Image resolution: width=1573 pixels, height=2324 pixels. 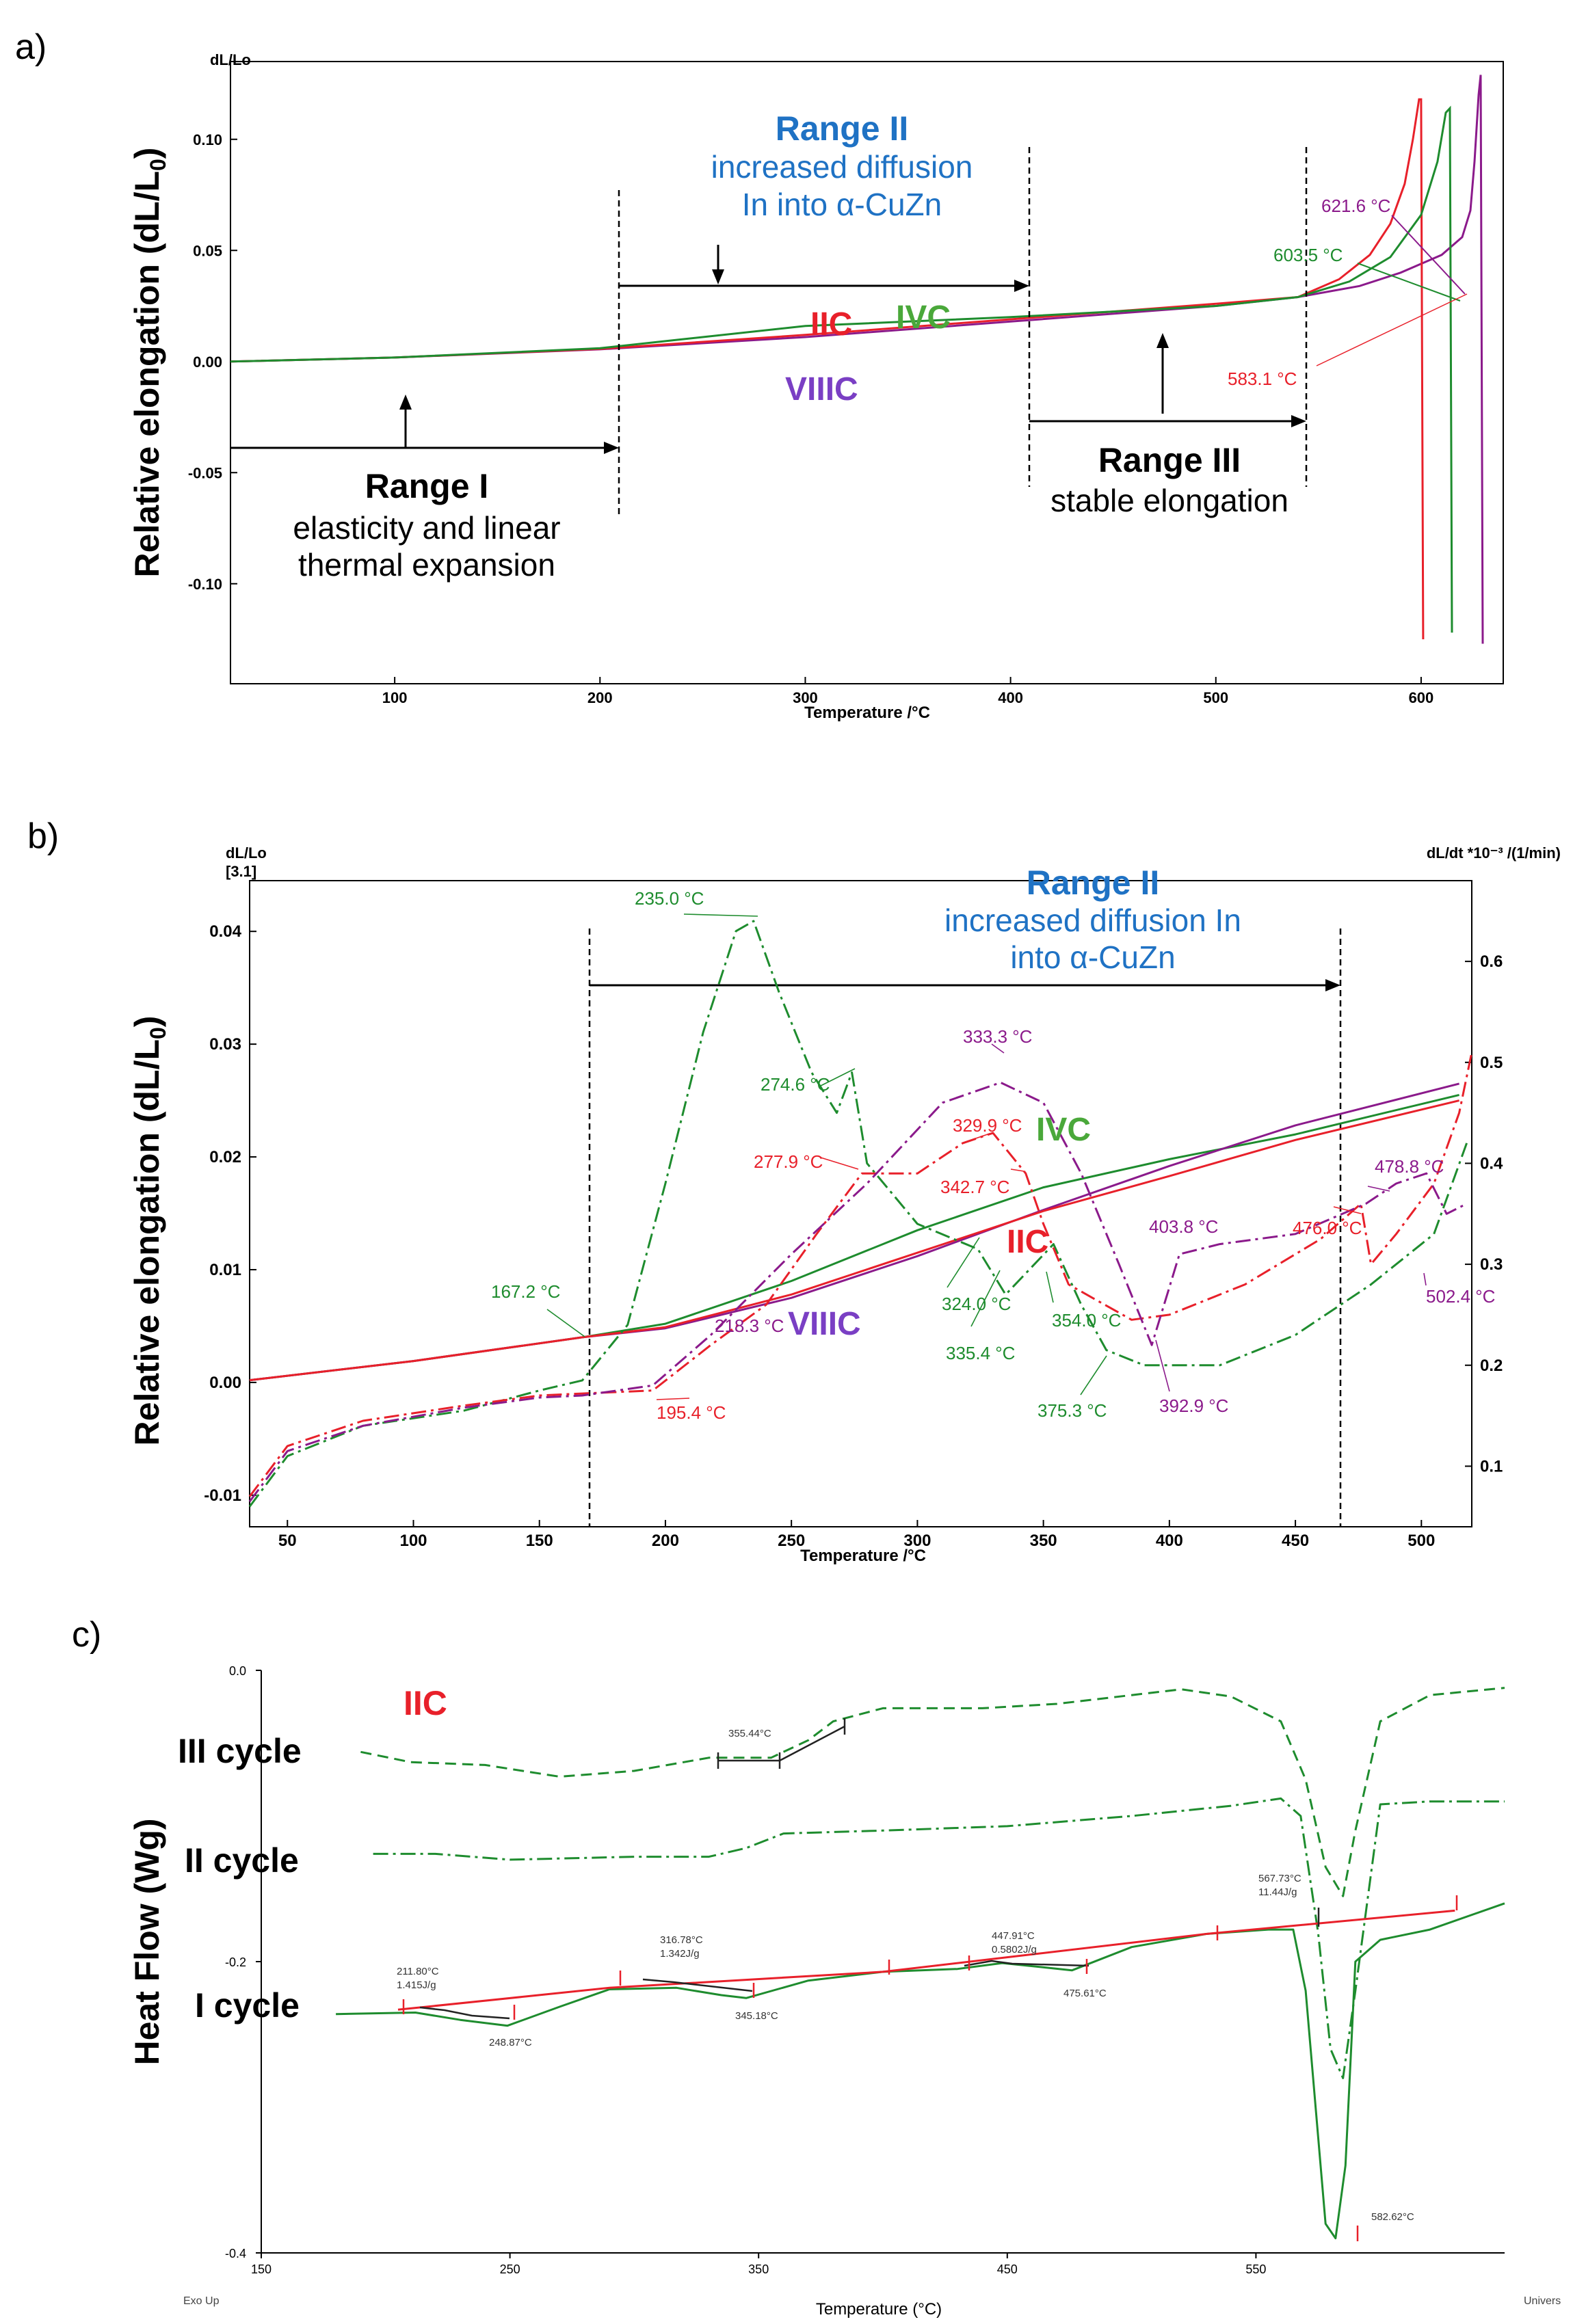 What do you see at coordinates (691, 1412) in the screenshot?
I see `panel-b-callout-195: 195.4 °C` at bounding box center [691, 1412].